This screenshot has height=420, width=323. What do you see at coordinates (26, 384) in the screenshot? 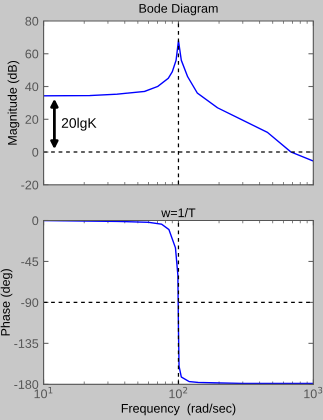
I see `y-tick-label: -180` at bounding box center [26, 384].